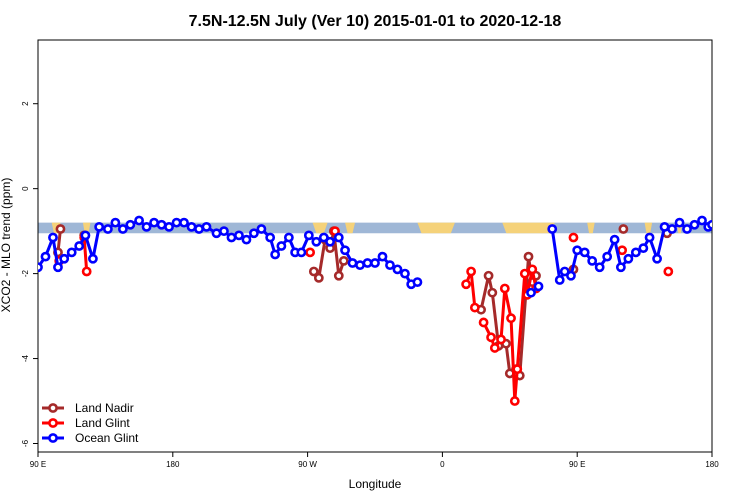 The height and width of the screenshot is (500, 750). Describe the element at coordinates (307, 464) in the screenshot. I see `x-tick-label: 90 W` at that location.